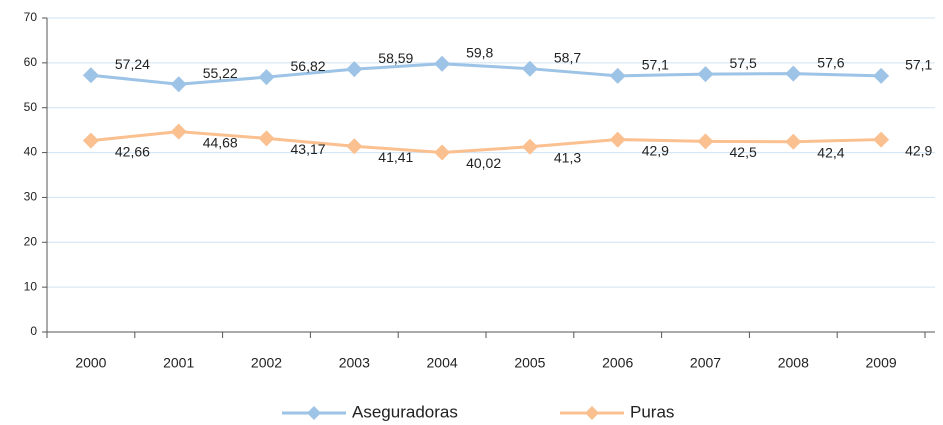 This screenshot has height=425, width=943. What do you see at coordinates (31, 62) in the screenshot?
I see `y-tick-label: 60` at bounding box center [31, 62].